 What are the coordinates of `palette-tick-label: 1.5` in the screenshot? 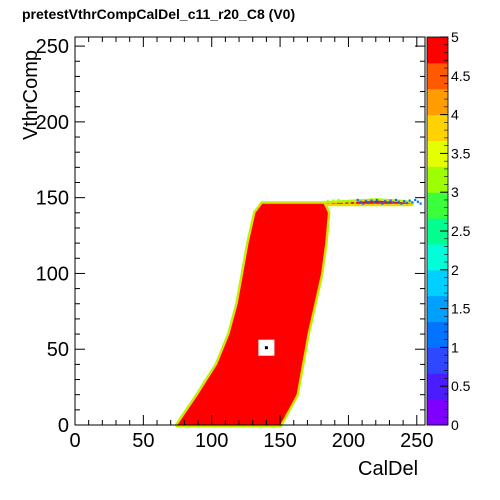 It's located at (461, 309).